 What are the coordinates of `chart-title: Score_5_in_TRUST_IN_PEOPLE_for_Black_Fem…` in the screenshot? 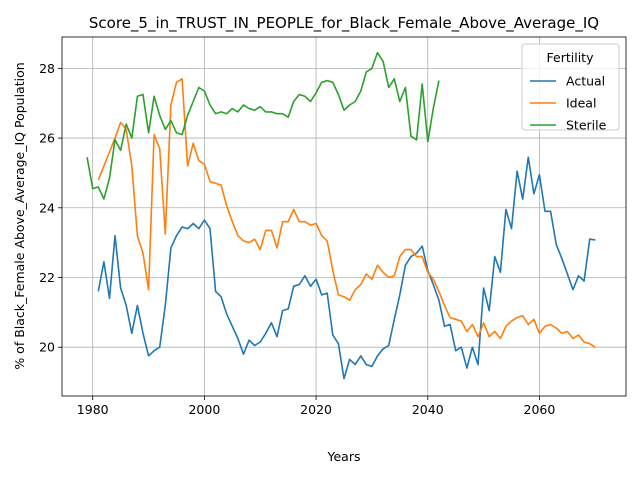 It's located at (344, 23).